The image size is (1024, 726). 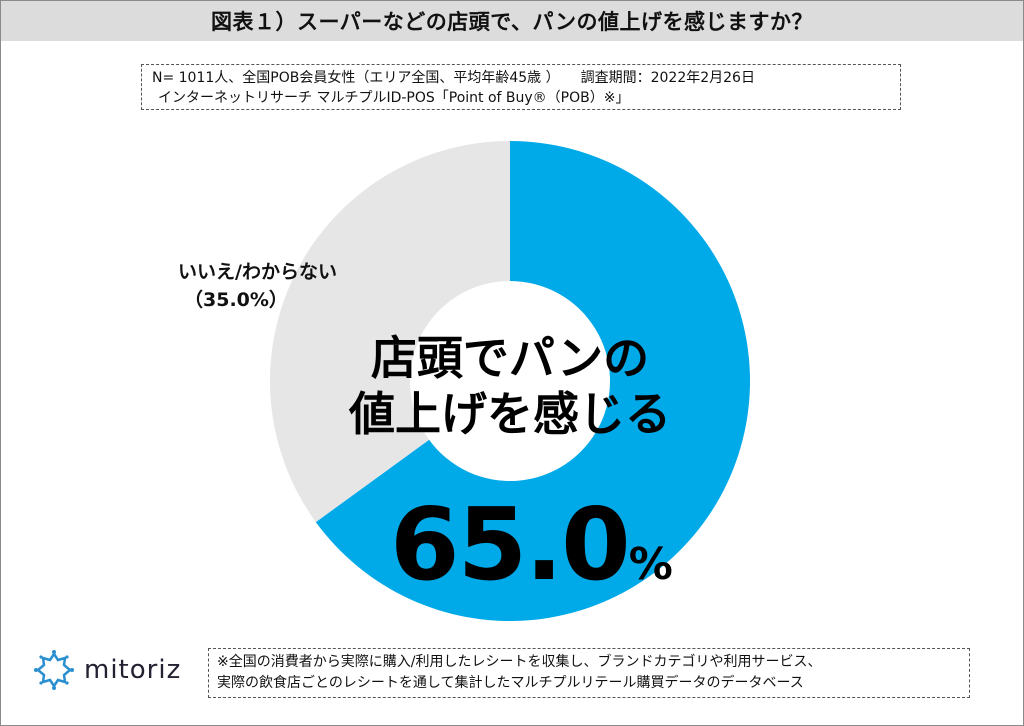 What do you see at coordinates (54, 670) in the screenshot?
I see `mitoriz-logo-icon` at bounding box center [54, 670].